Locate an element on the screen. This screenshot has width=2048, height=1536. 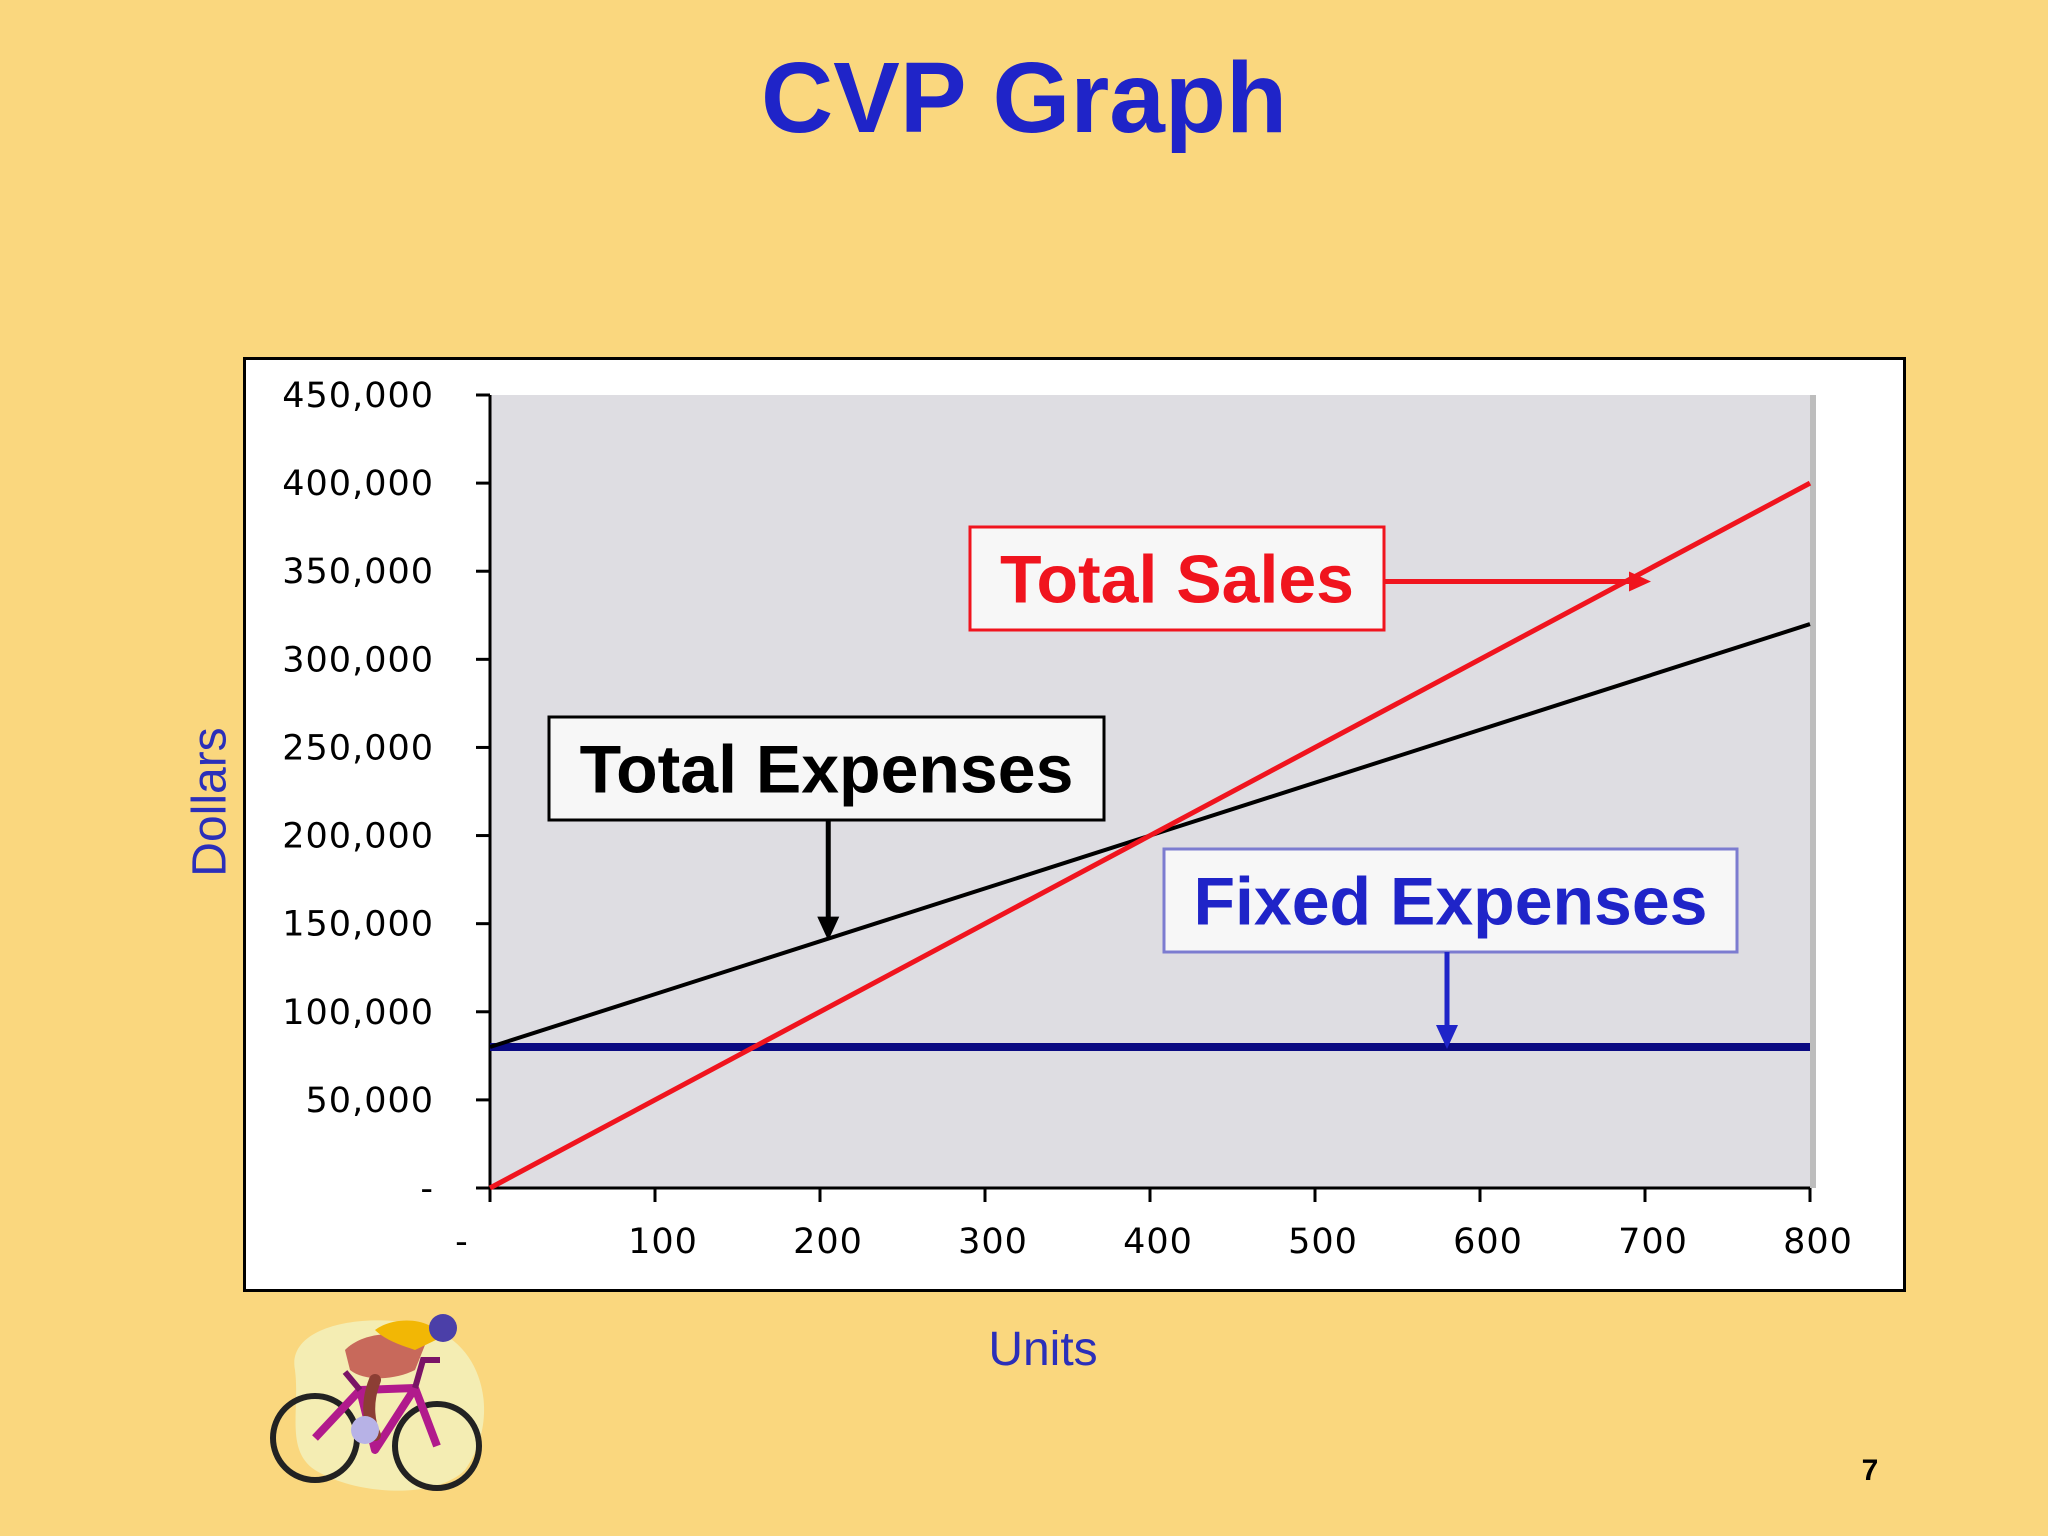
y-axis-label: Dollars is located at coordinates (210, 802).